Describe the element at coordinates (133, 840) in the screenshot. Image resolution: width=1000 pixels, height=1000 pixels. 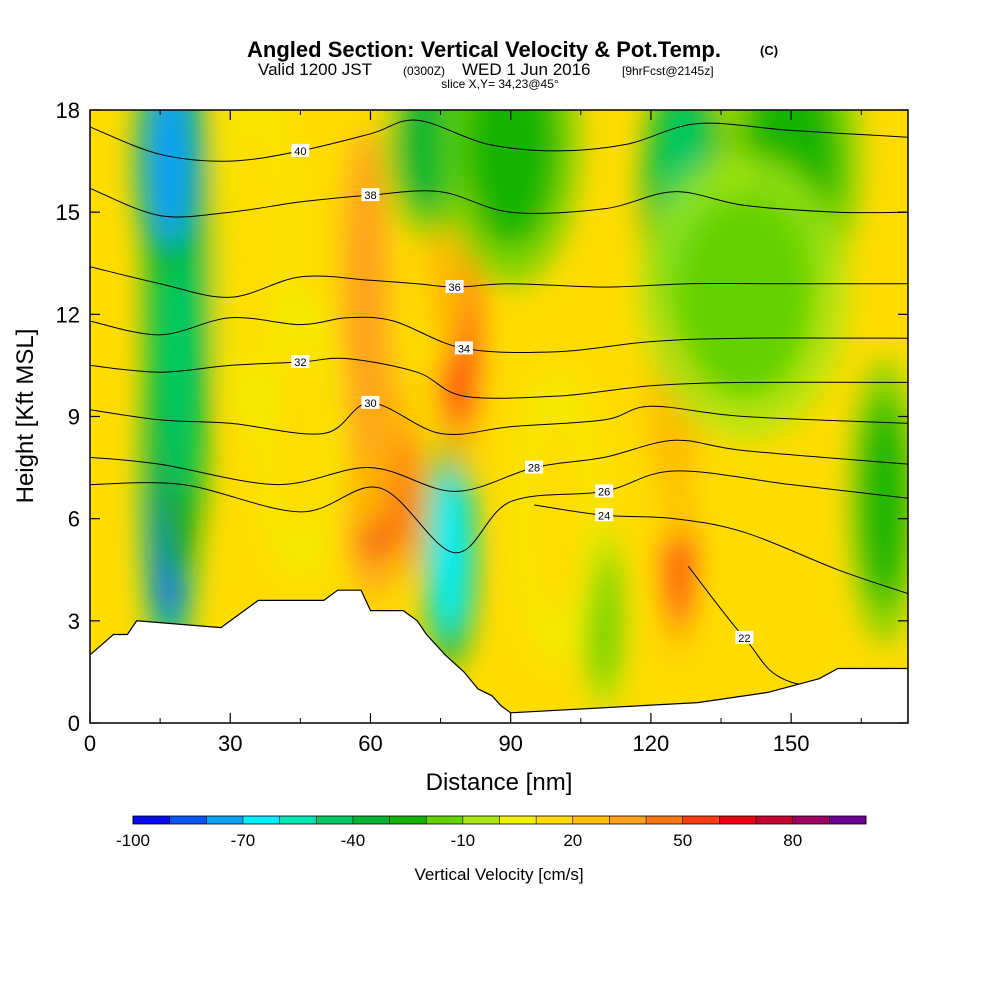
I see `colorbar-tick-label: -100` at that location.